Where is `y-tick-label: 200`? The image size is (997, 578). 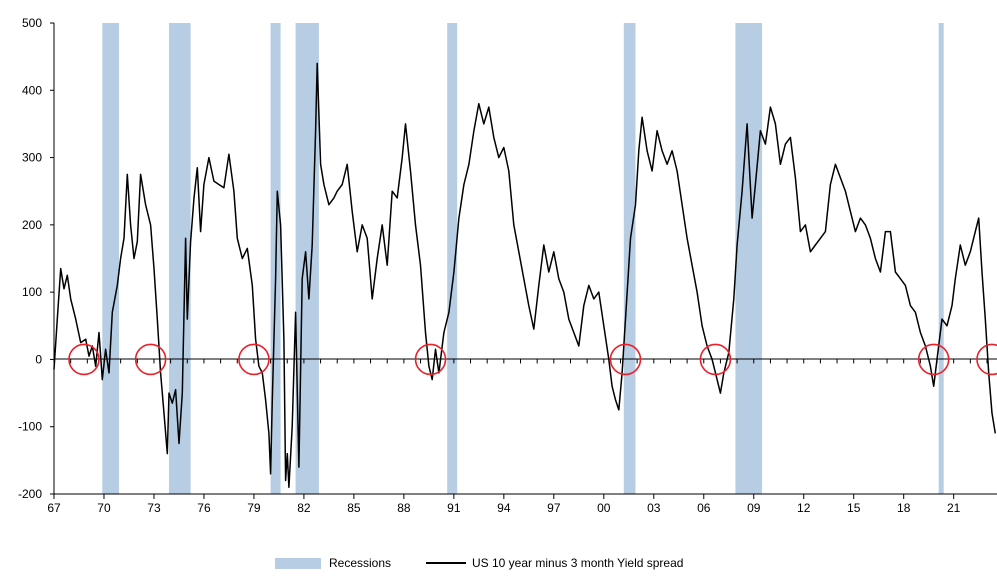
y-tick-label: 200 is located at coordinates (32, 225).